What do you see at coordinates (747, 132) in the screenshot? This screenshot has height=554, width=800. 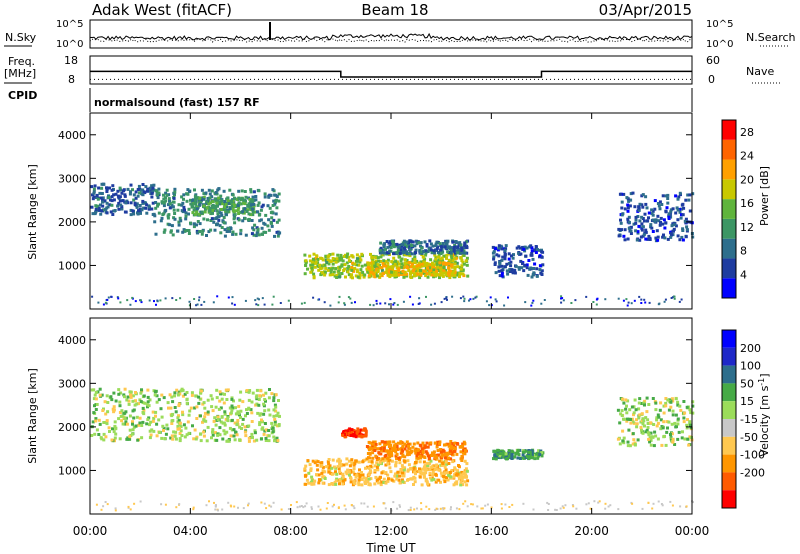 I see `colorbar-tick-label: 28` at bounding box center [747, 132].